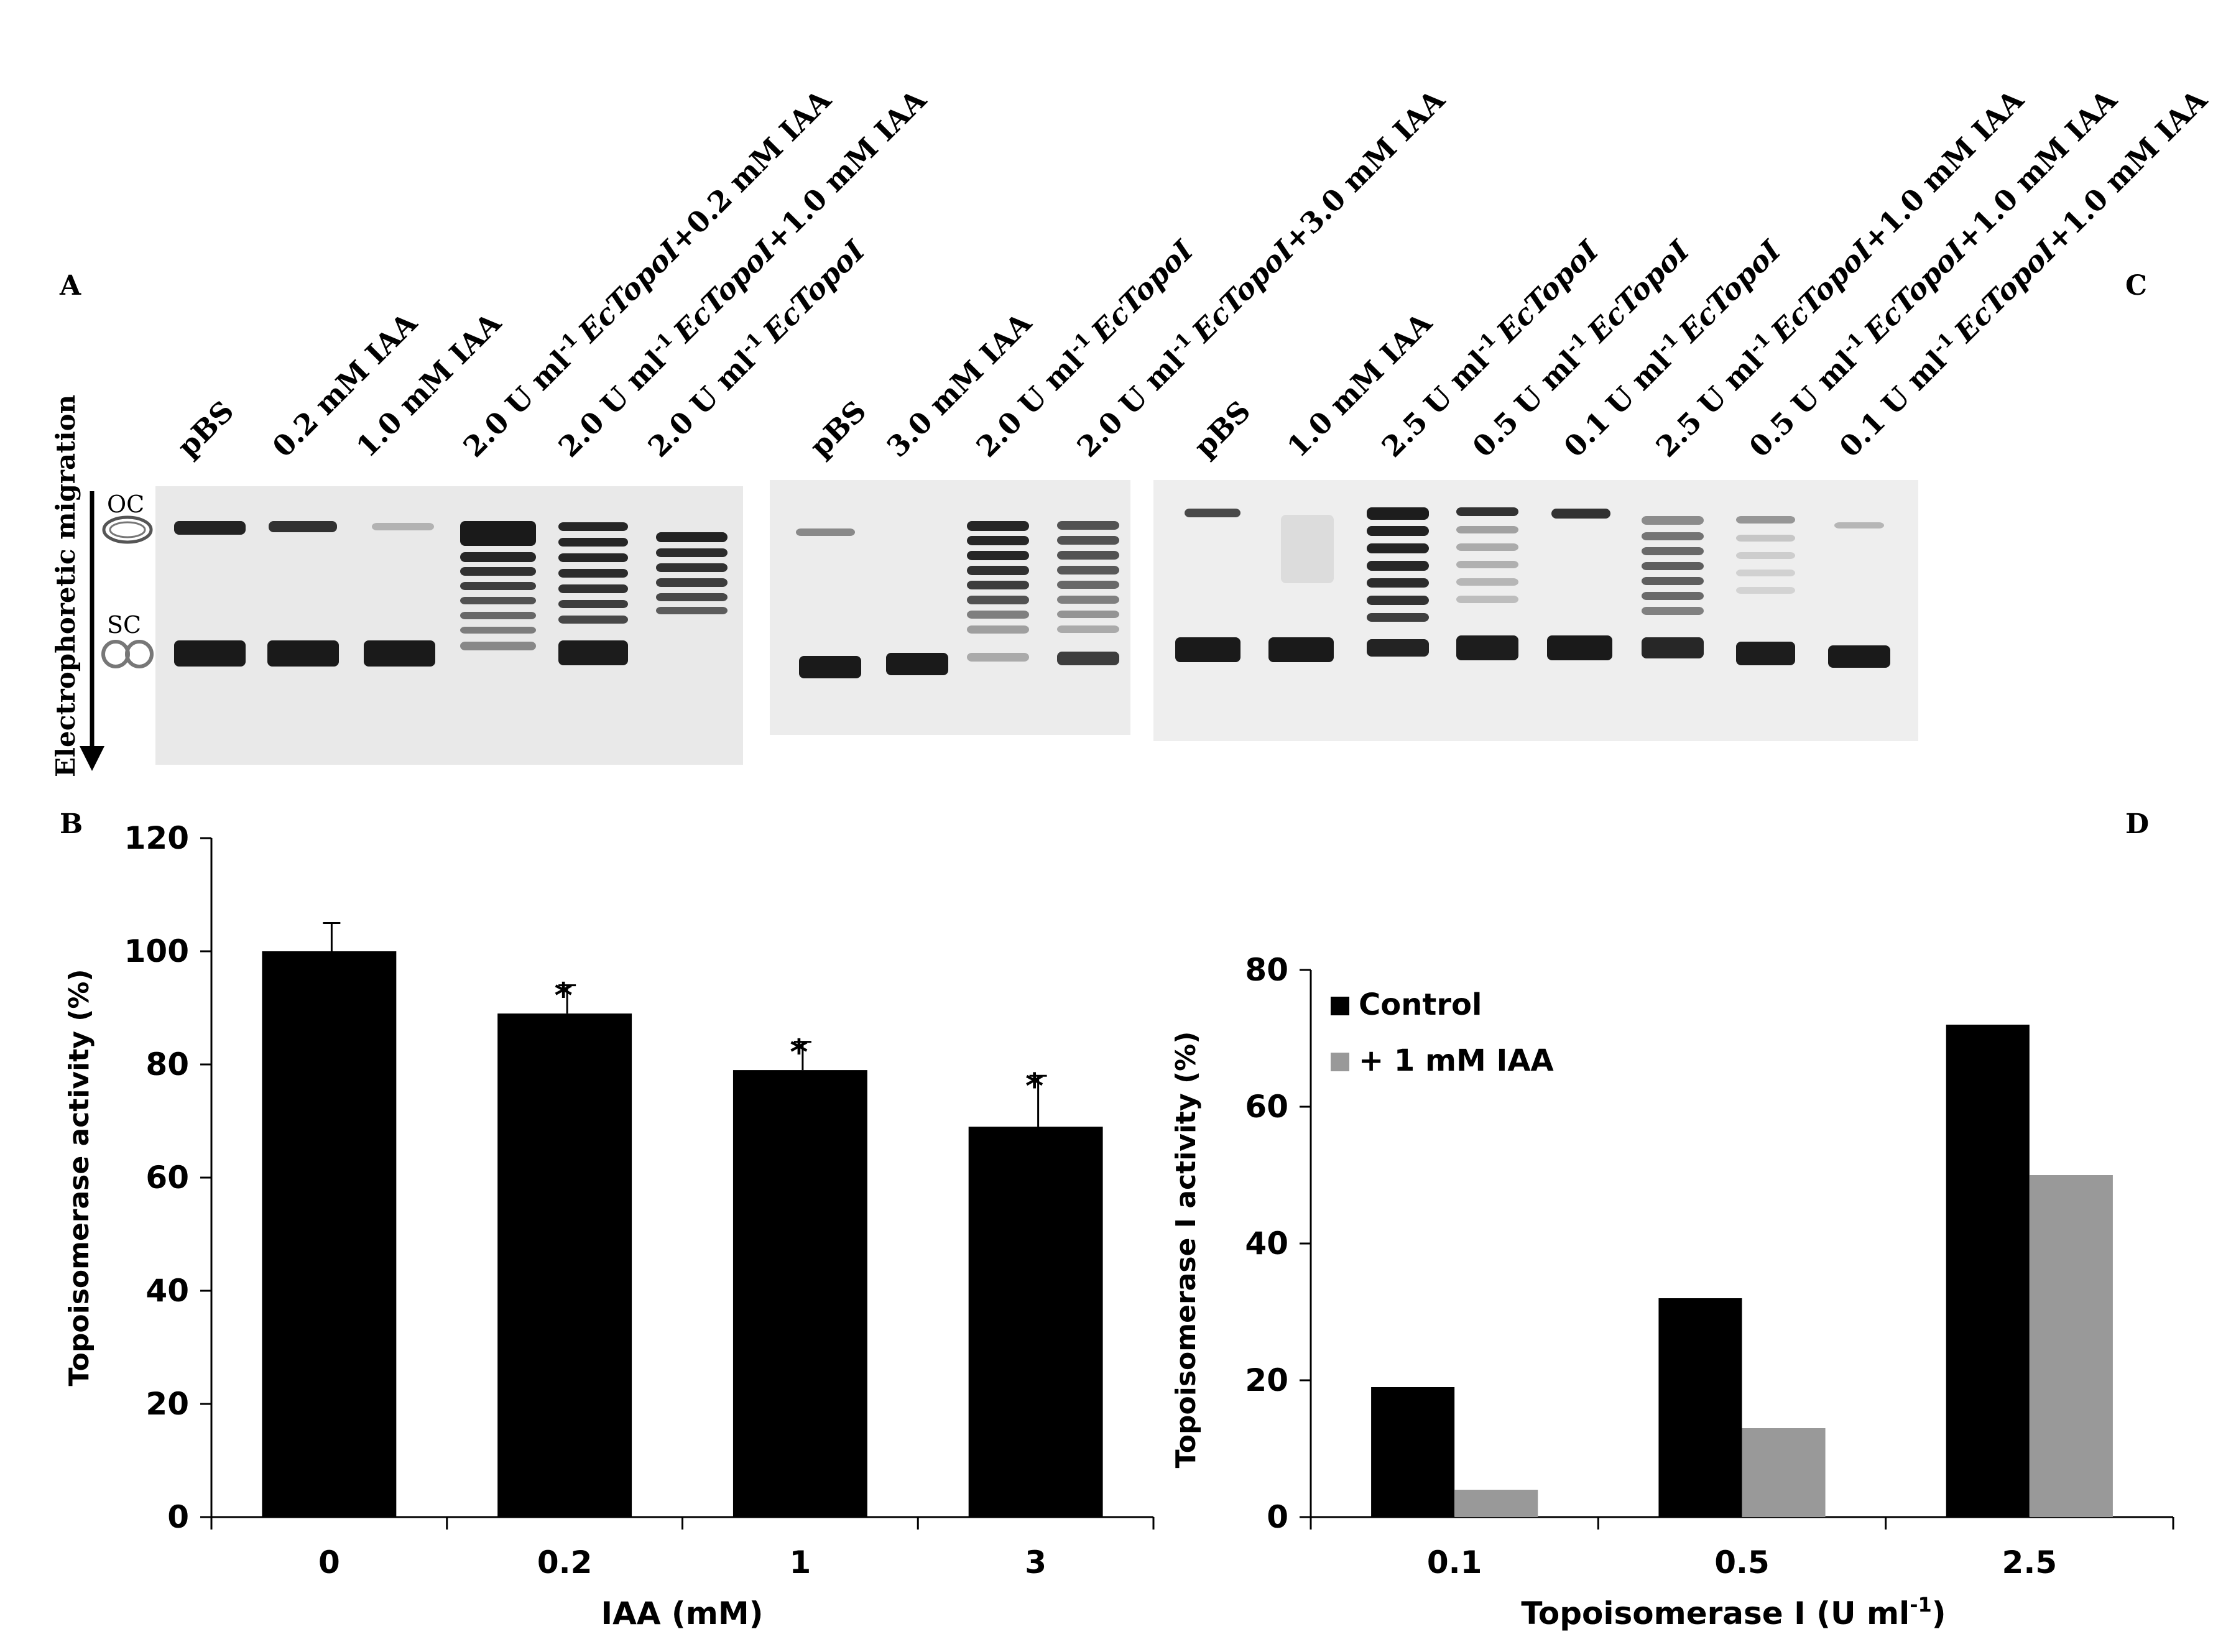 The height and width of the screenshot is (1652, 2236). Describe the element at coordinates (127, 654) in the screenshot. I see `sc-supercoil-icon` at that location.